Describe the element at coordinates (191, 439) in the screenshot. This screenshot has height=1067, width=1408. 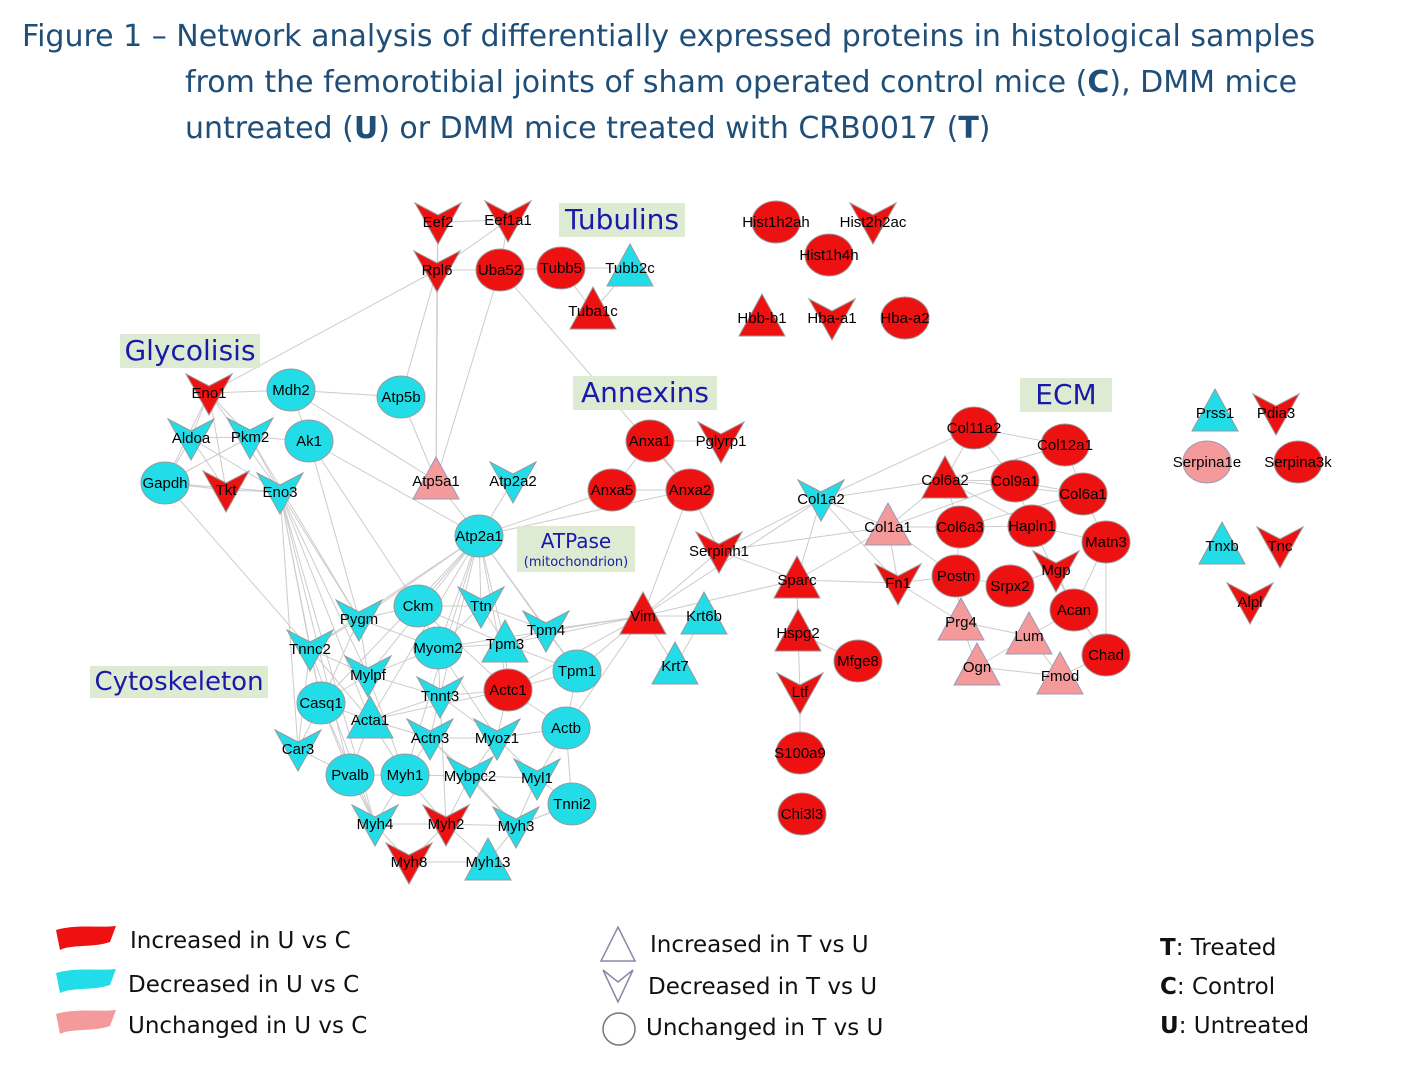
I see `node-aldoa: Aldoa` at that location.